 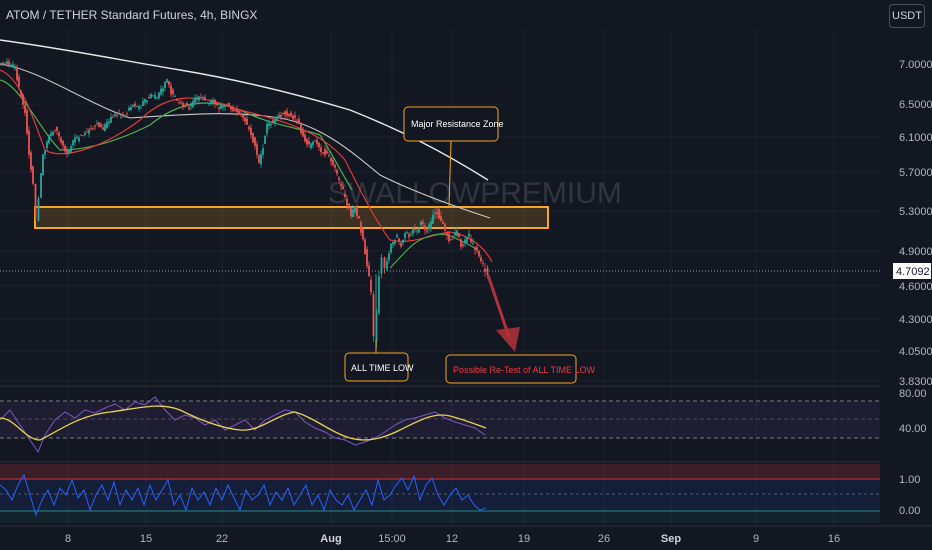 I want to click on time-axis-label: 12, so click(x=452, y=539).